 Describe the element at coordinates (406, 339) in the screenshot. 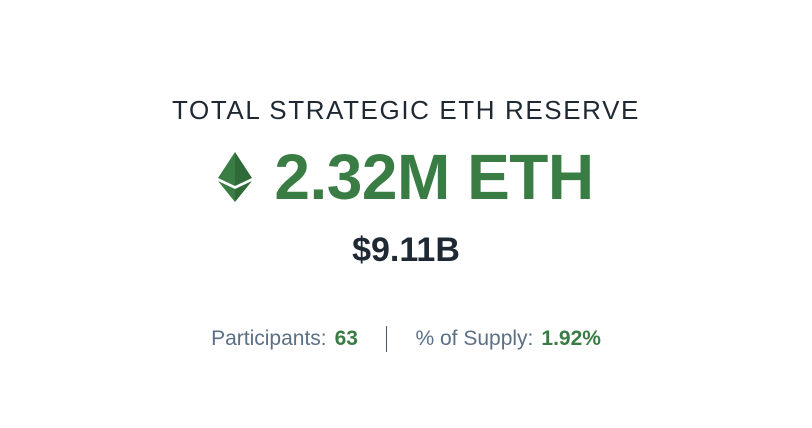

I see `reserve-stats: Participants: 63 % of Supply: 1.92%` at that location.